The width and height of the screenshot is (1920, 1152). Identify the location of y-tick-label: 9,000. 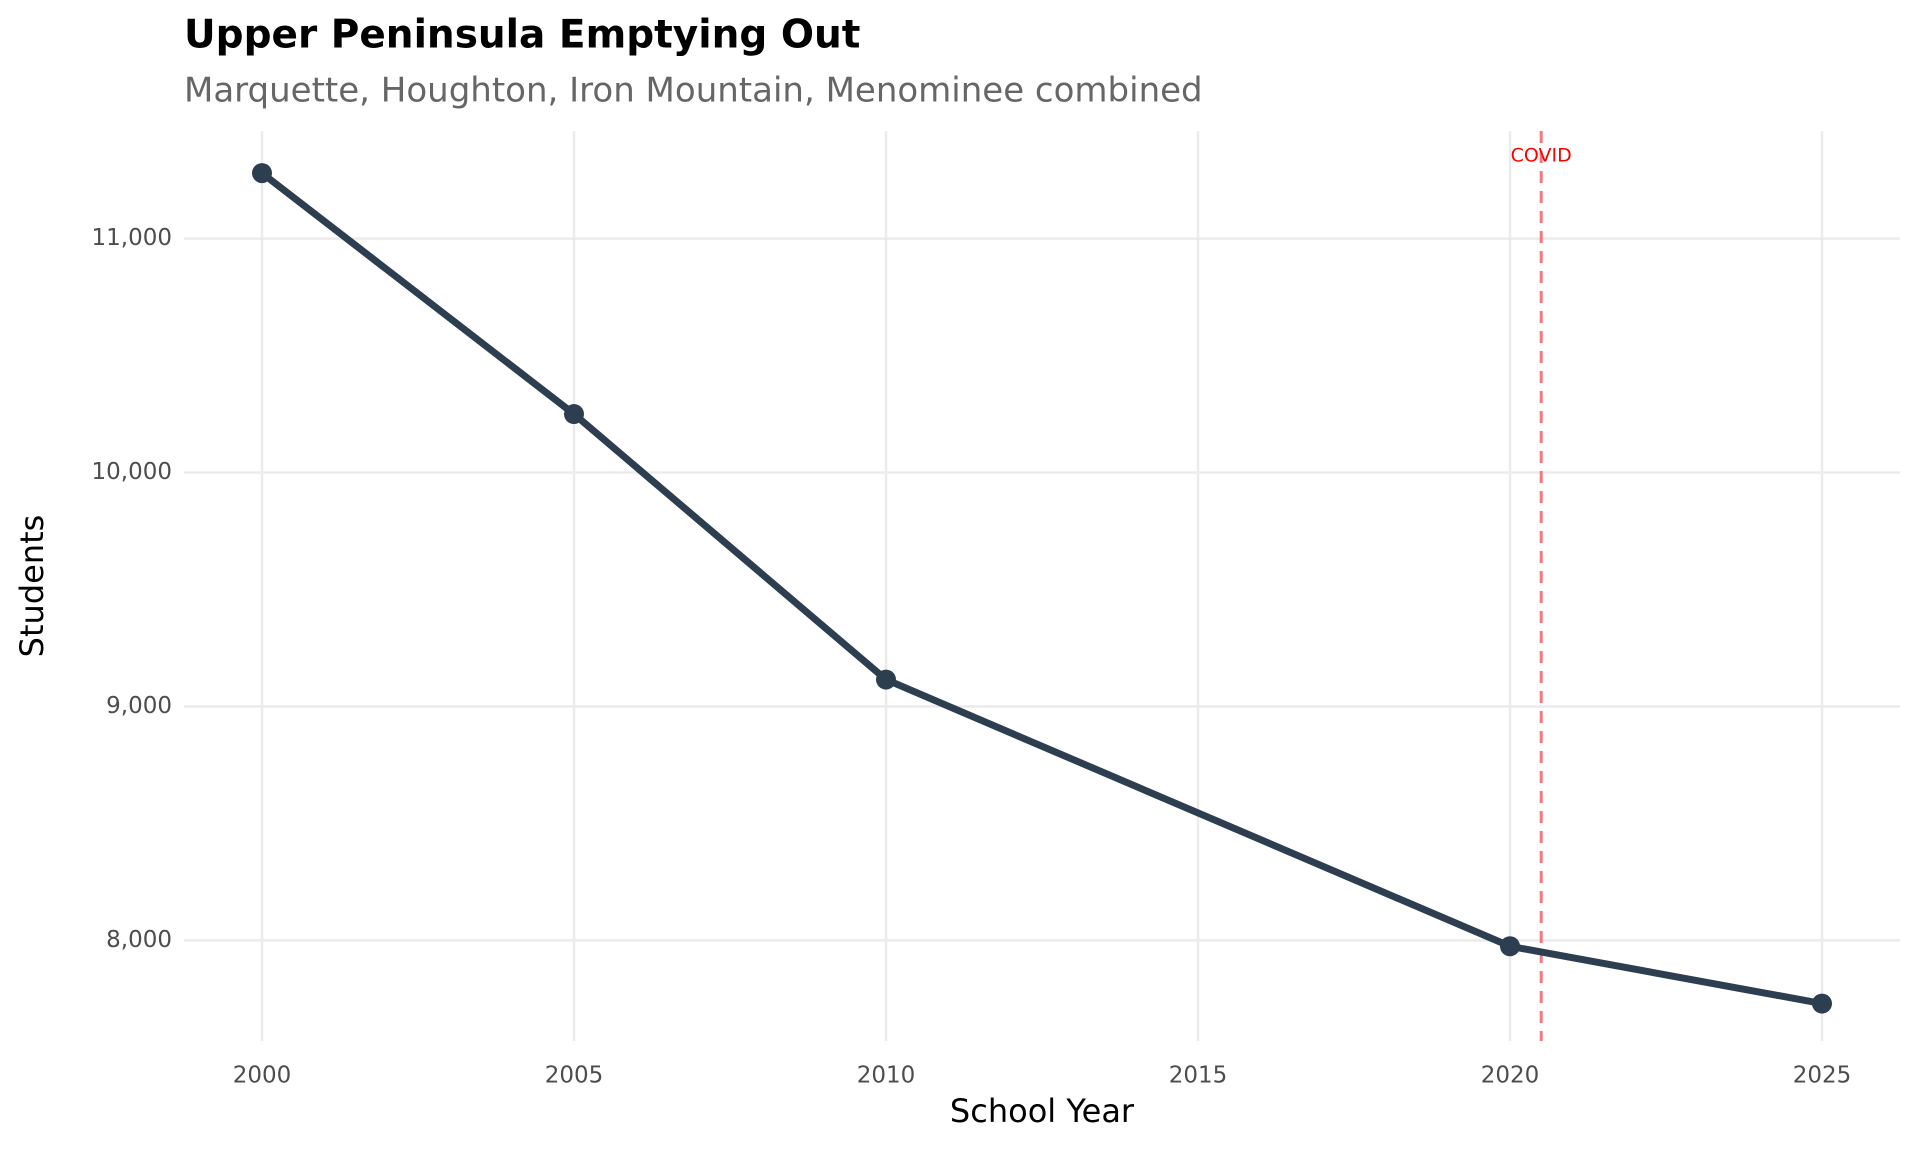
(139, 706).